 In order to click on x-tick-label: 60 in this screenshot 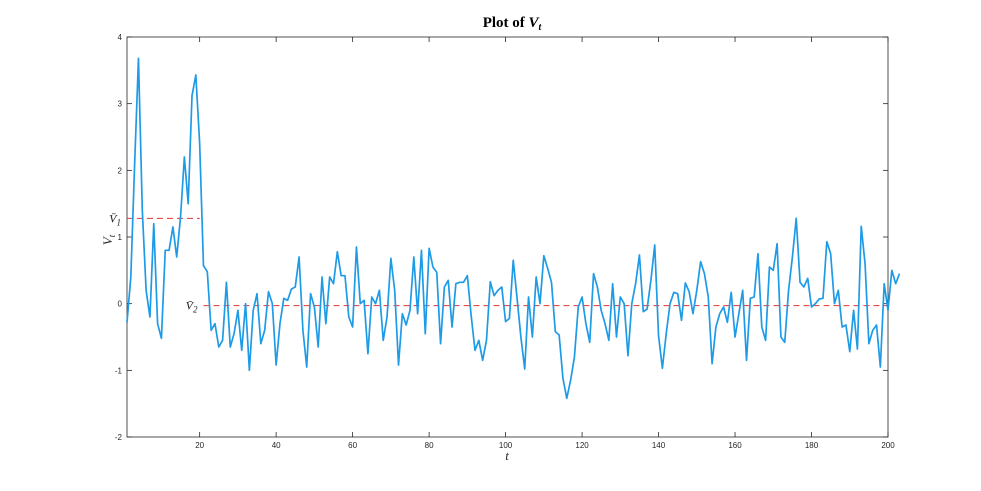, I will do `click(352, 445)`.